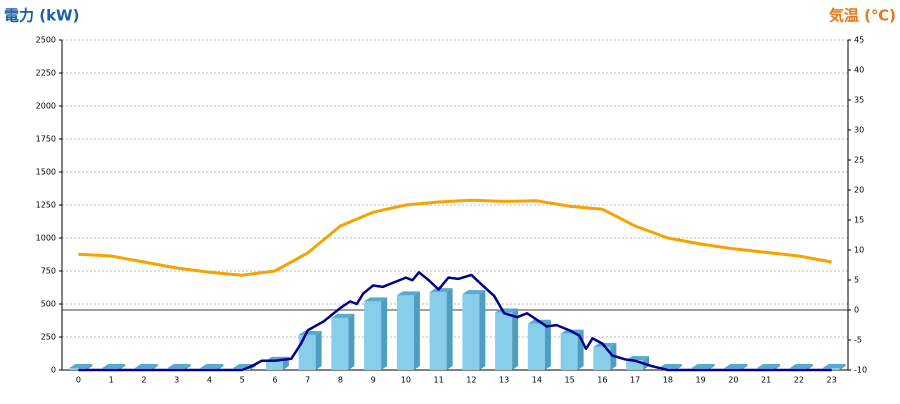  I want to click on y-tick-label: 750, so click(48, 271).